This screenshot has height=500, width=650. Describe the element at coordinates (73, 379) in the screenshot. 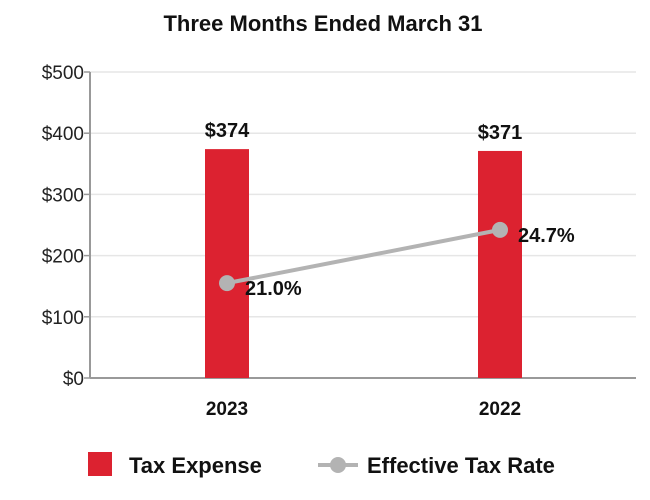

I see `y-tick-label: $0` at that location.